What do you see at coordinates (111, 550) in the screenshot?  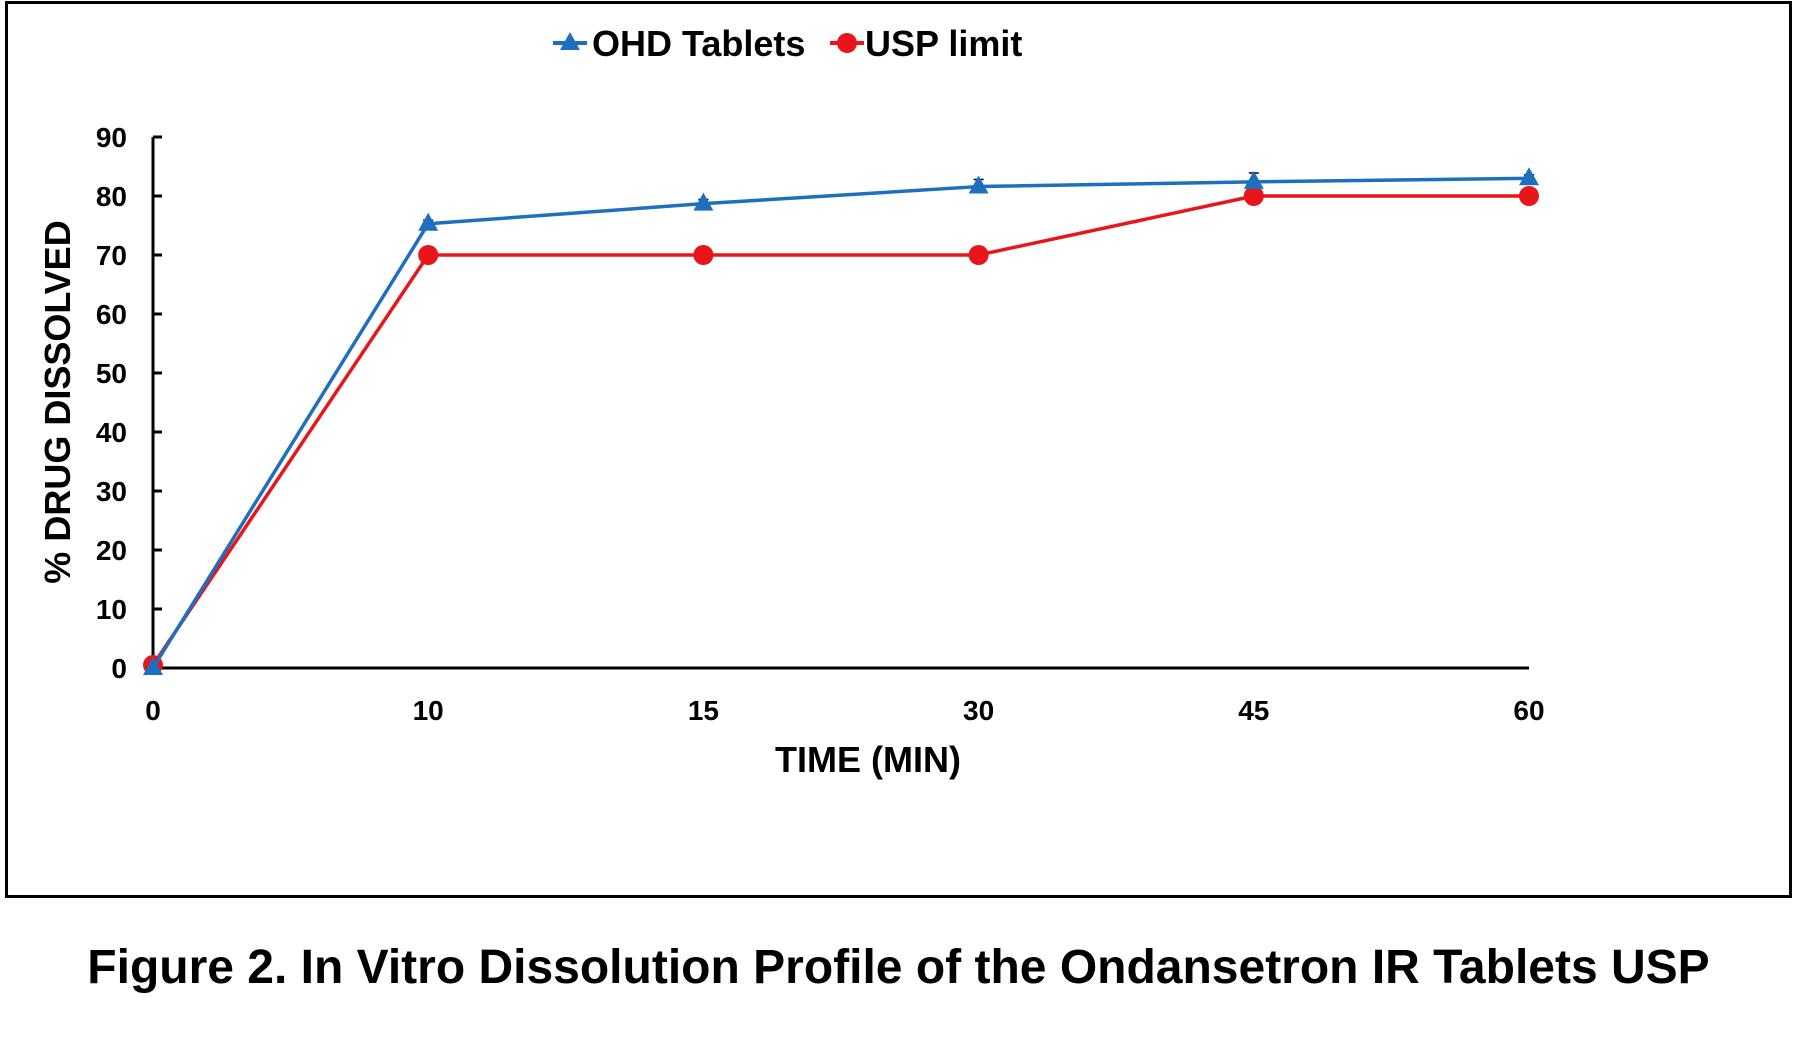 I see `y-tick-label: 20` at bounding box center [111, 550].